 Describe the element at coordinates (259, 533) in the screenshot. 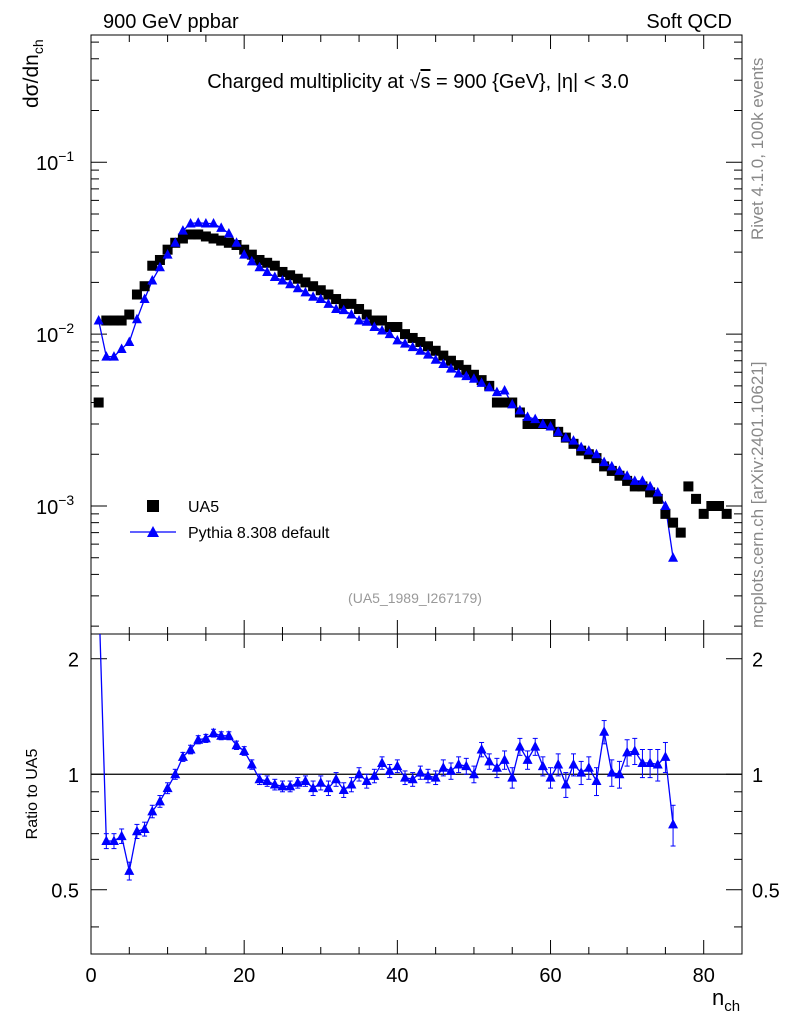

I see `legend-pythia-label: Pythia 8.308 default` at that location.